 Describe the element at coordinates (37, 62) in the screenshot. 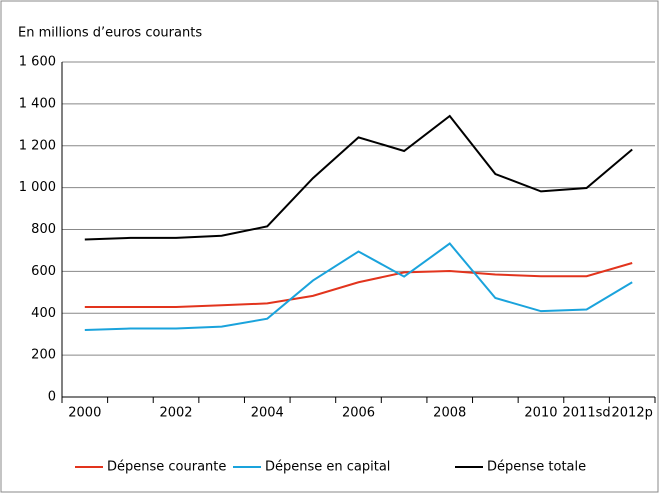

I see `y-tick-label: 1 600` at that location.